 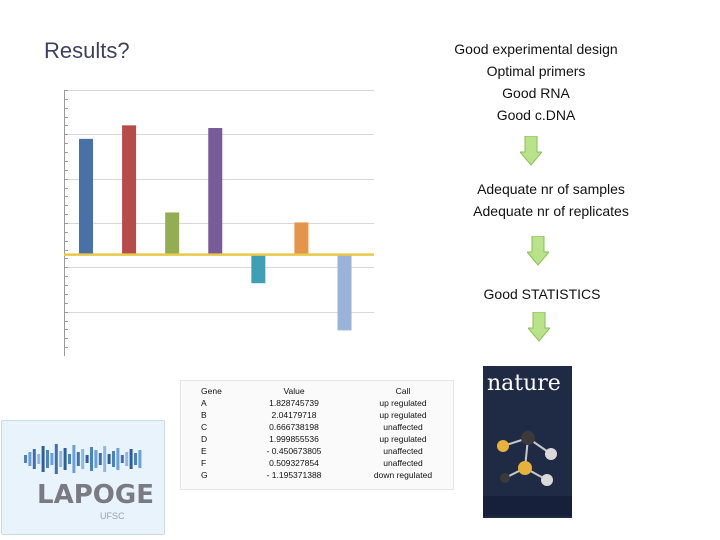 I want to click on cell-value: 1.828745739, so click(x=294, y=403).